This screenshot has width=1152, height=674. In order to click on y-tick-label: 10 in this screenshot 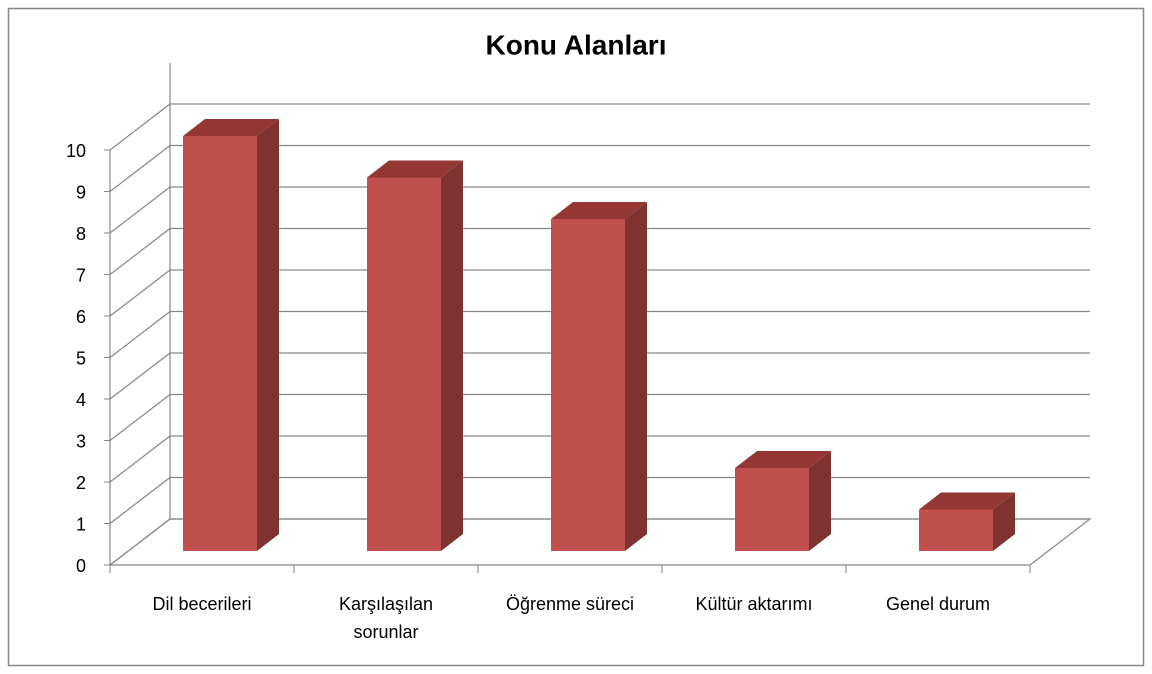, I will do `click(76, 151)`.